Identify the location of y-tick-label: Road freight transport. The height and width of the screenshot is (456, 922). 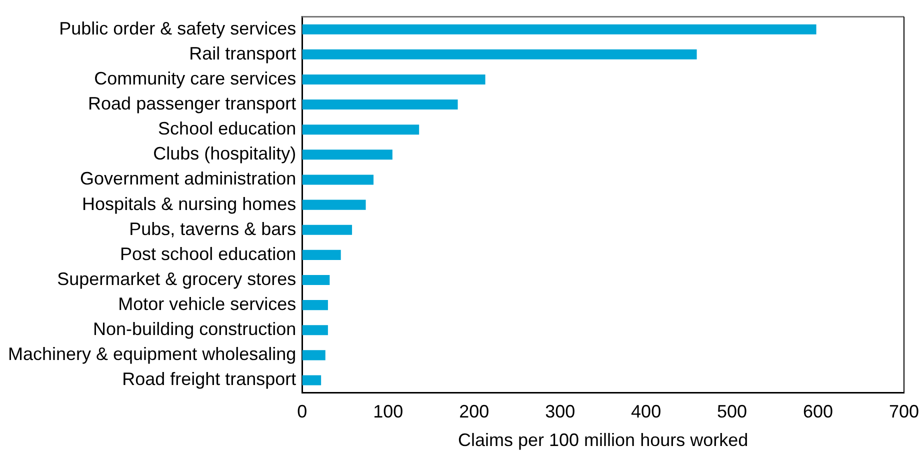
(209, 379).